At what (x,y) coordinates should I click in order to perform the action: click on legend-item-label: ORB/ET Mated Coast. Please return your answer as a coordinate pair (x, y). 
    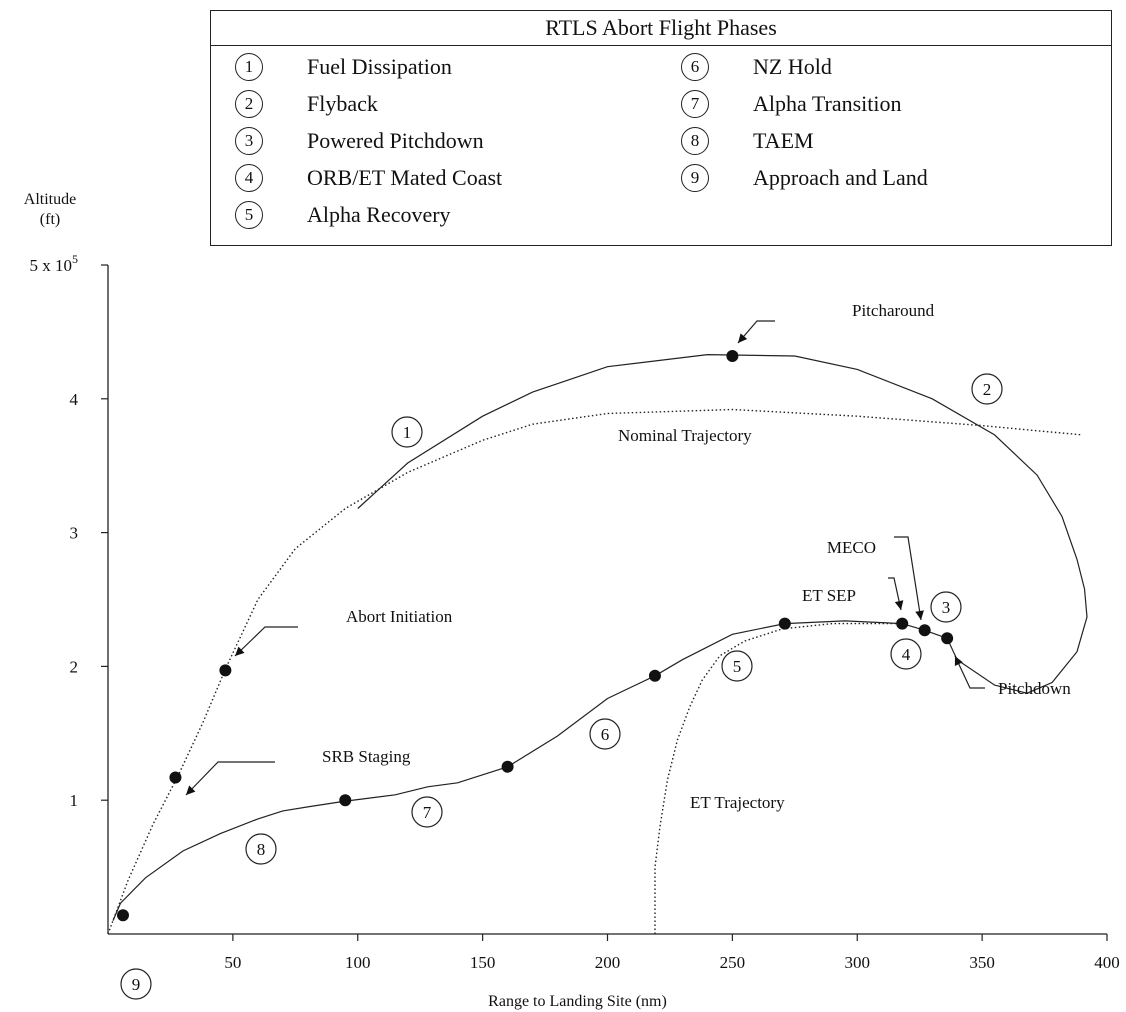
    Looking at the image, I should click on (405, 177).